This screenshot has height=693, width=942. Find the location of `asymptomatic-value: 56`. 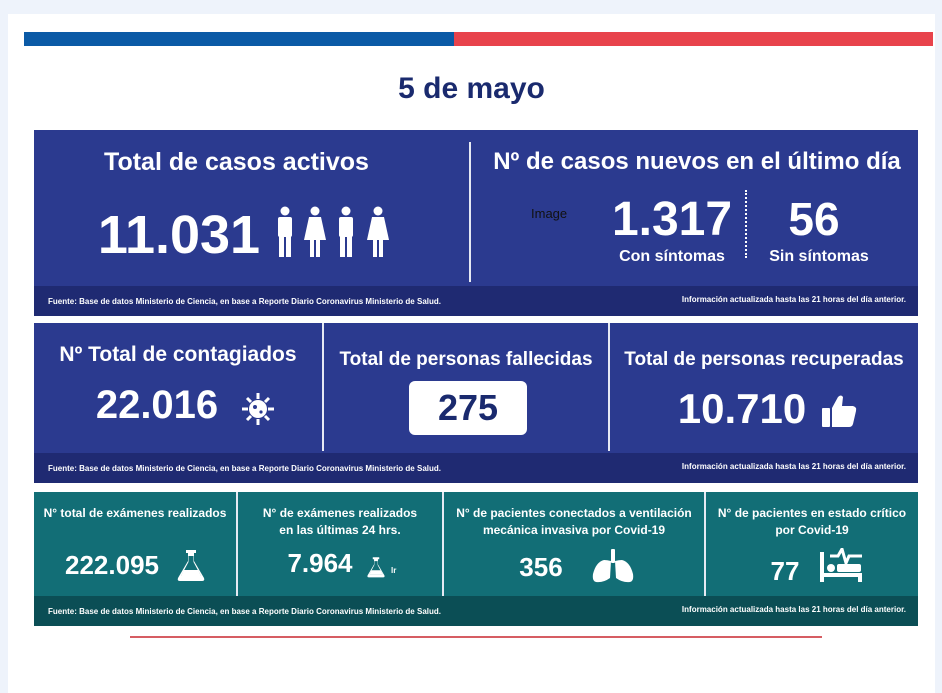

asymptomatic-value: 56 is located at coordinates (814, 219).